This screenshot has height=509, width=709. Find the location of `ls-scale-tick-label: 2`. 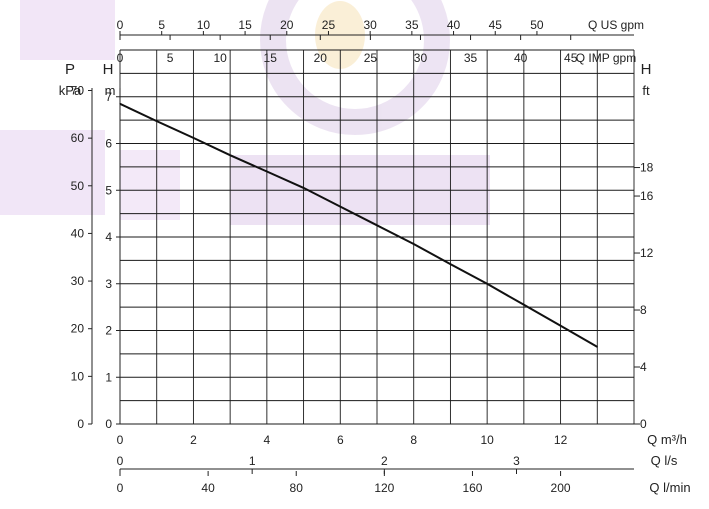

ls-scale-tick-label: 2 is located at coordinates (384, 461).